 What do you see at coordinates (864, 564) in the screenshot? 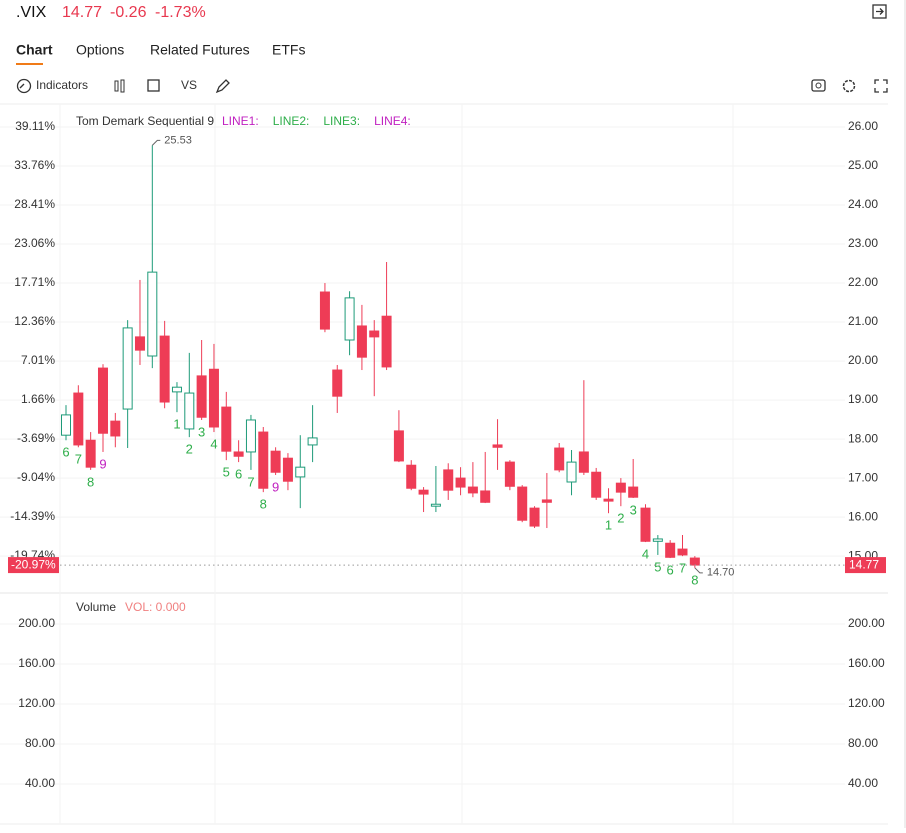
I see `last-price: 14.77` at bounding box center [864, 564].